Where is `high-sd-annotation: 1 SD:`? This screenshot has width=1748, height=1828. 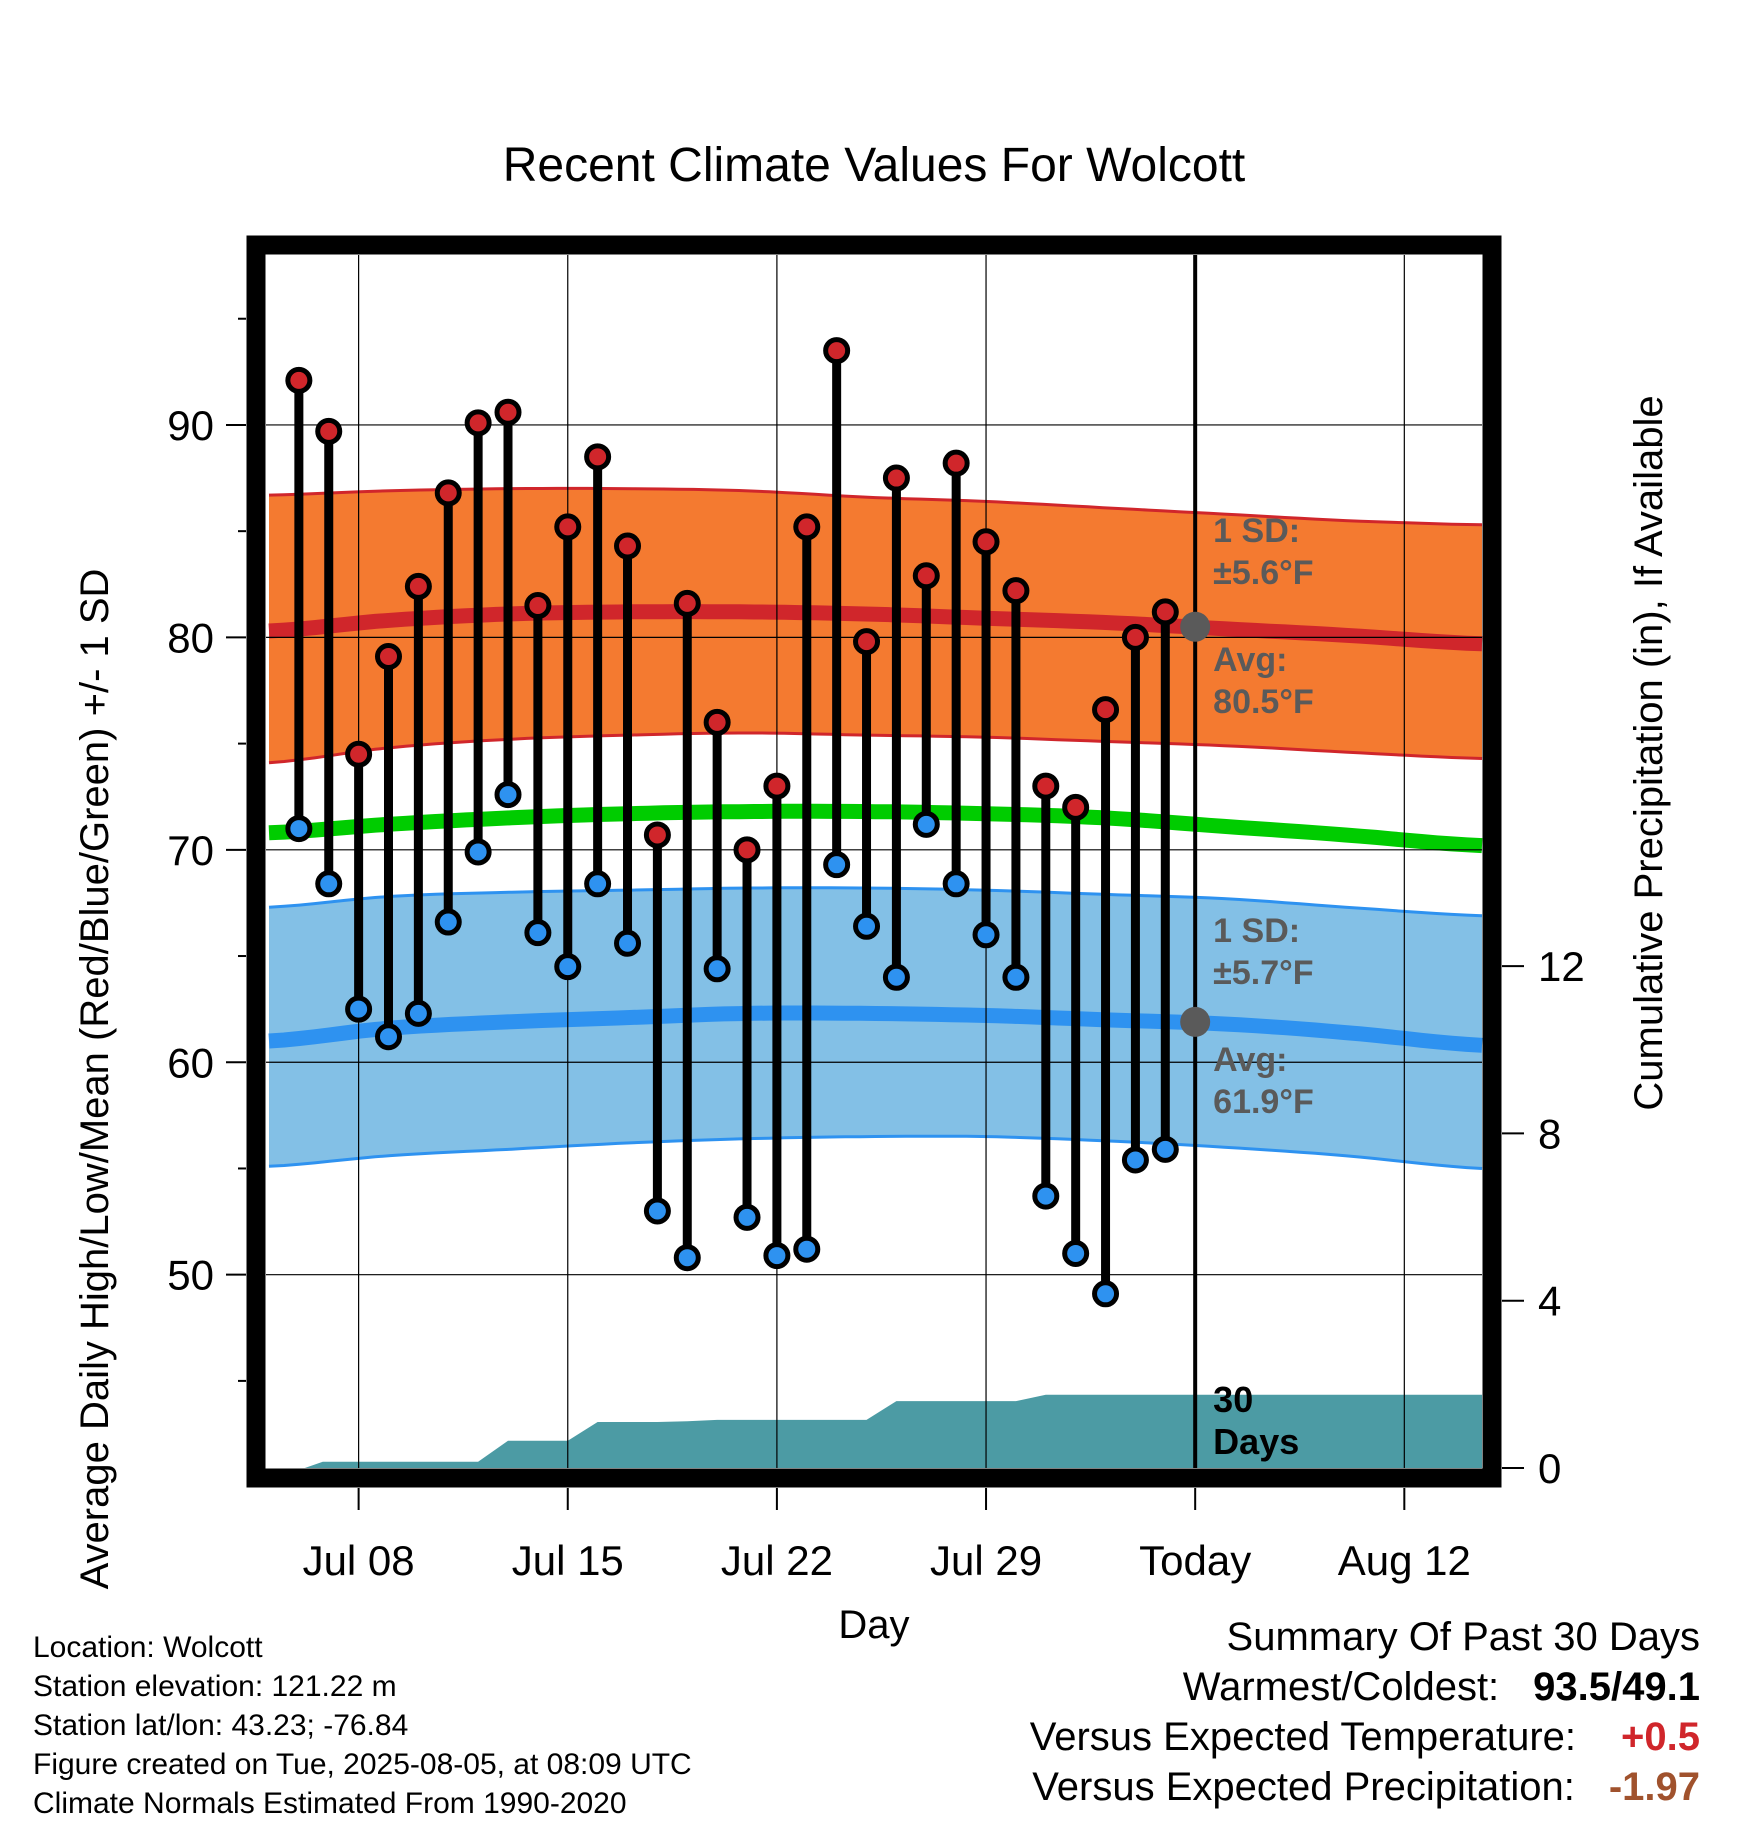 high-sd-annotation: 1 SD: is located at coordinates (1256, 531).